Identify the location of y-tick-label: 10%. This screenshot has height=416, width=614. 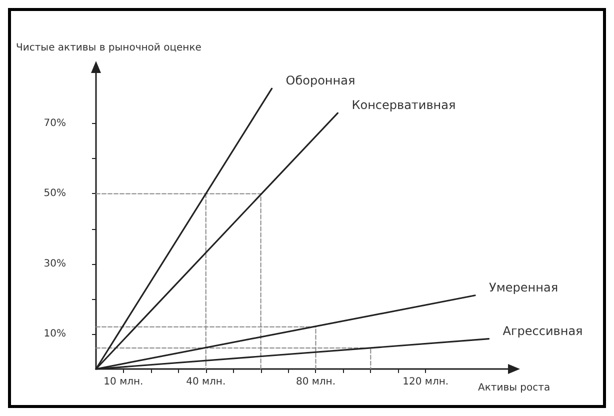
(55, 334).